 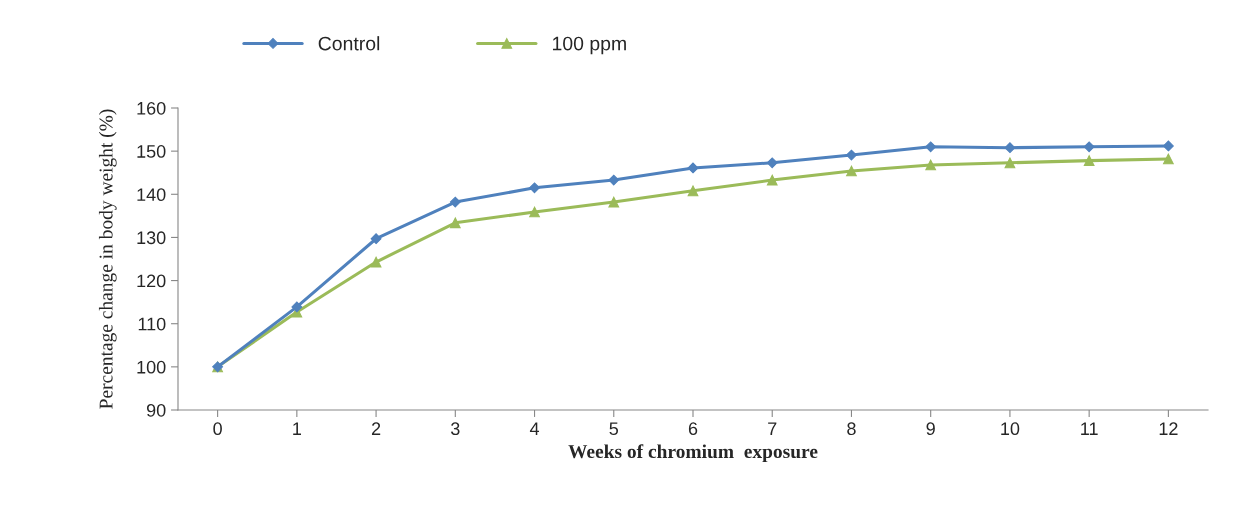 I want to click on x-tick-label: 3, so click(x=455, y=429).